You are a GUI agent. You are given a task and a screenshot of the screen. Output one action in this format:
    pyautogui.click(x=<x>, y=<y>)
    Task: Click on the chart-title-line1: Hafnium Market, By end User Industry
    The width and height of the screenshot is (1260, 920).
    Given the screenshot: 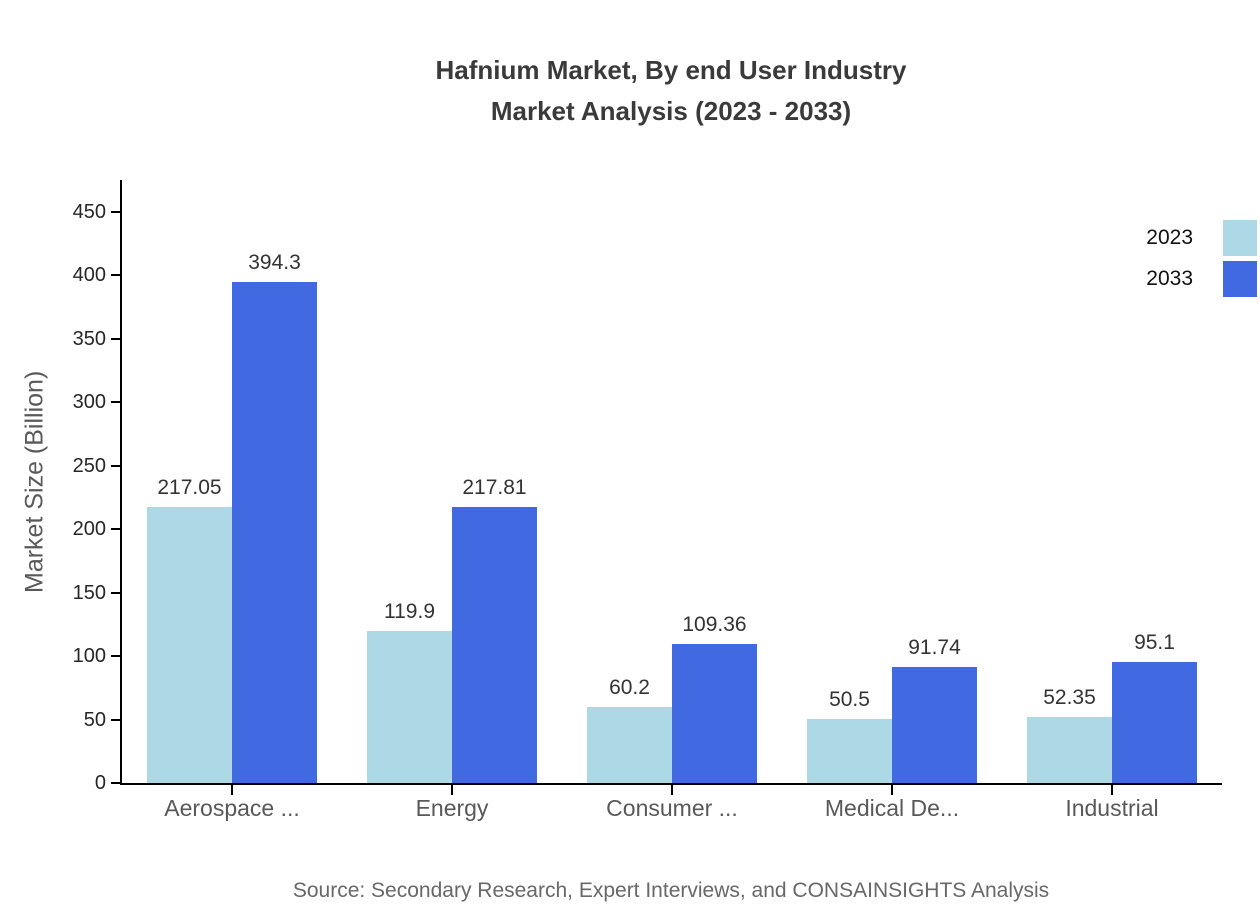 What is the action you would take?
    pyautogui.click(x=671, y=70)
    